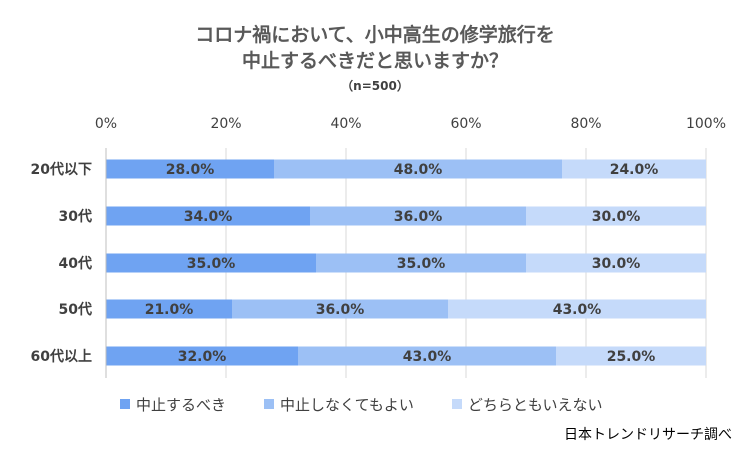  What do you see at coordinates (61, 169) in the screenshot?
I see `category-label: 20代以下` at bounding box center [61, 169].